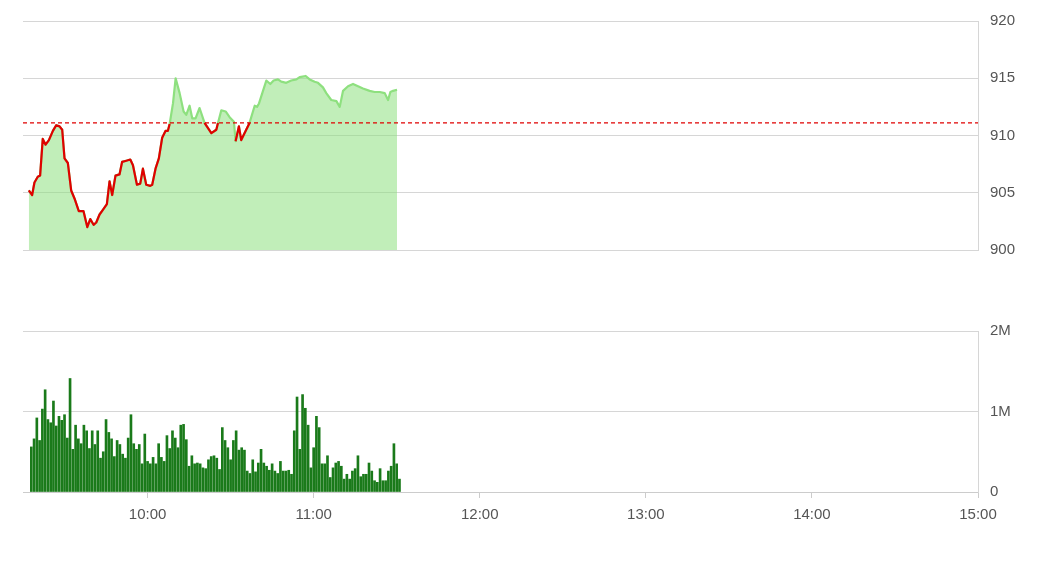 The image size is (1045, 587). What do you see at coordinates (994, 491) in the screenshot?
I see `y-tick-label: 0` at bounding box center [994, 491].